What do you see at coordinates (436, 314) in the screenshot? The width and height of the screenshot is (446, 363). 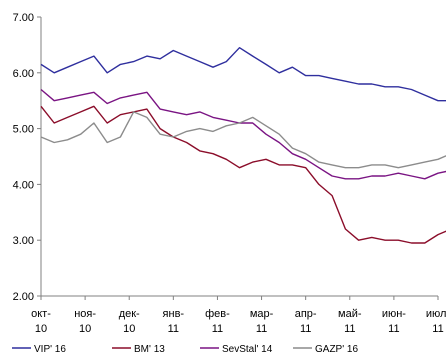 I see `x-tick-label-month: июл-` at bounding box center [436, 314].